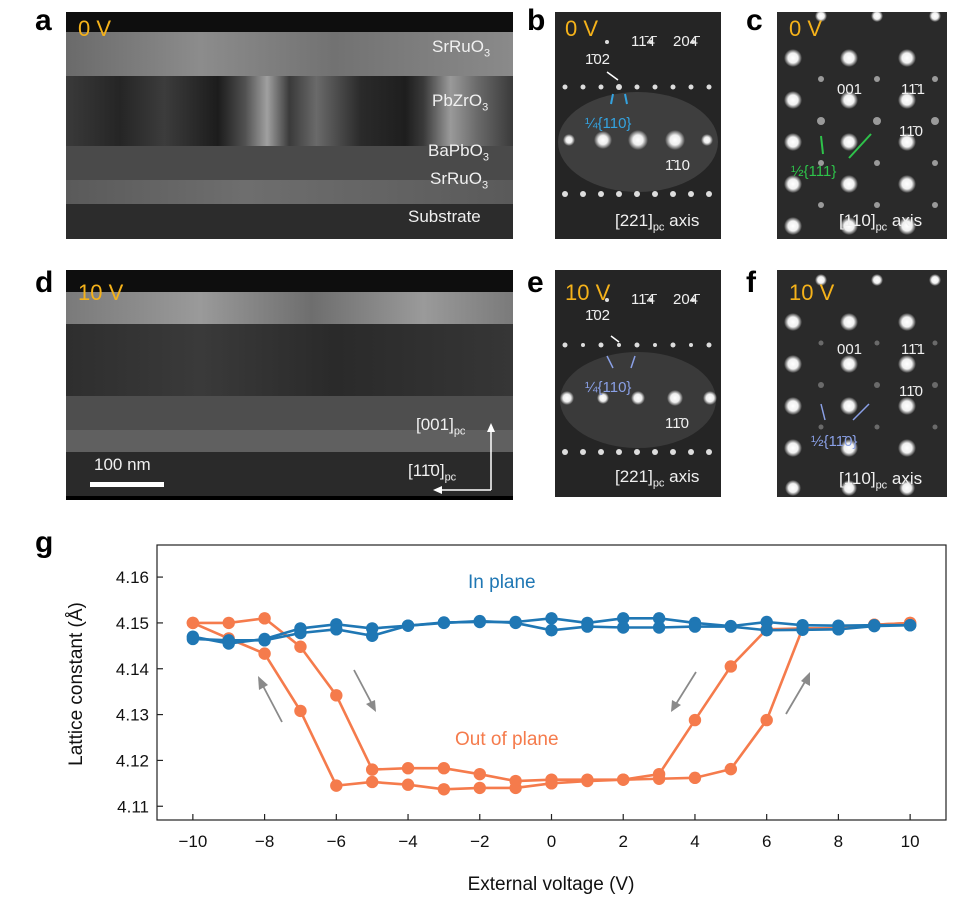  Describe the element at coordinates (551, 841) in the screenshot. I see `x-tick-label: 0` at that location.